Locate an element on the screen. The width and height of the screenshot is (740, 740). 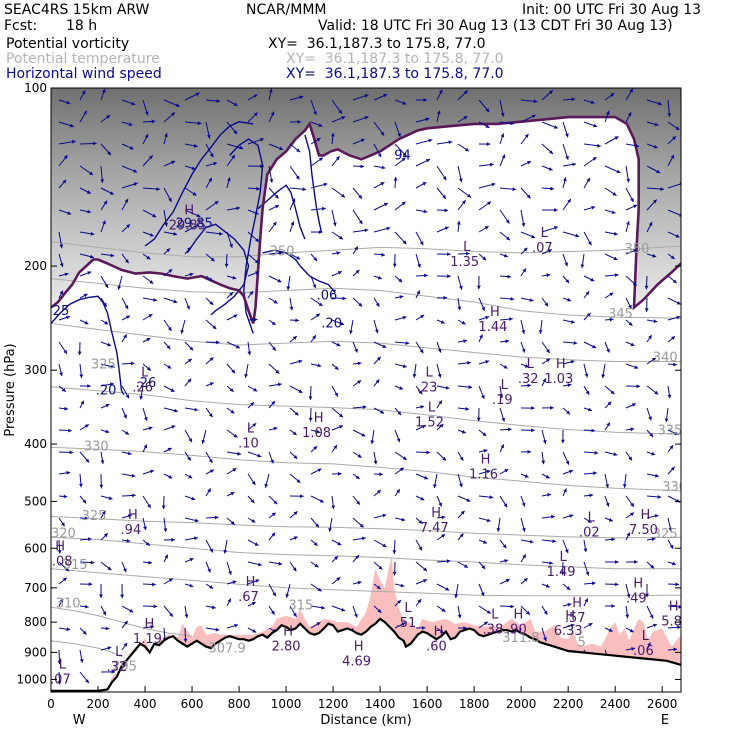
extremum-value: 1.35 is located at coordinates (464, 262).